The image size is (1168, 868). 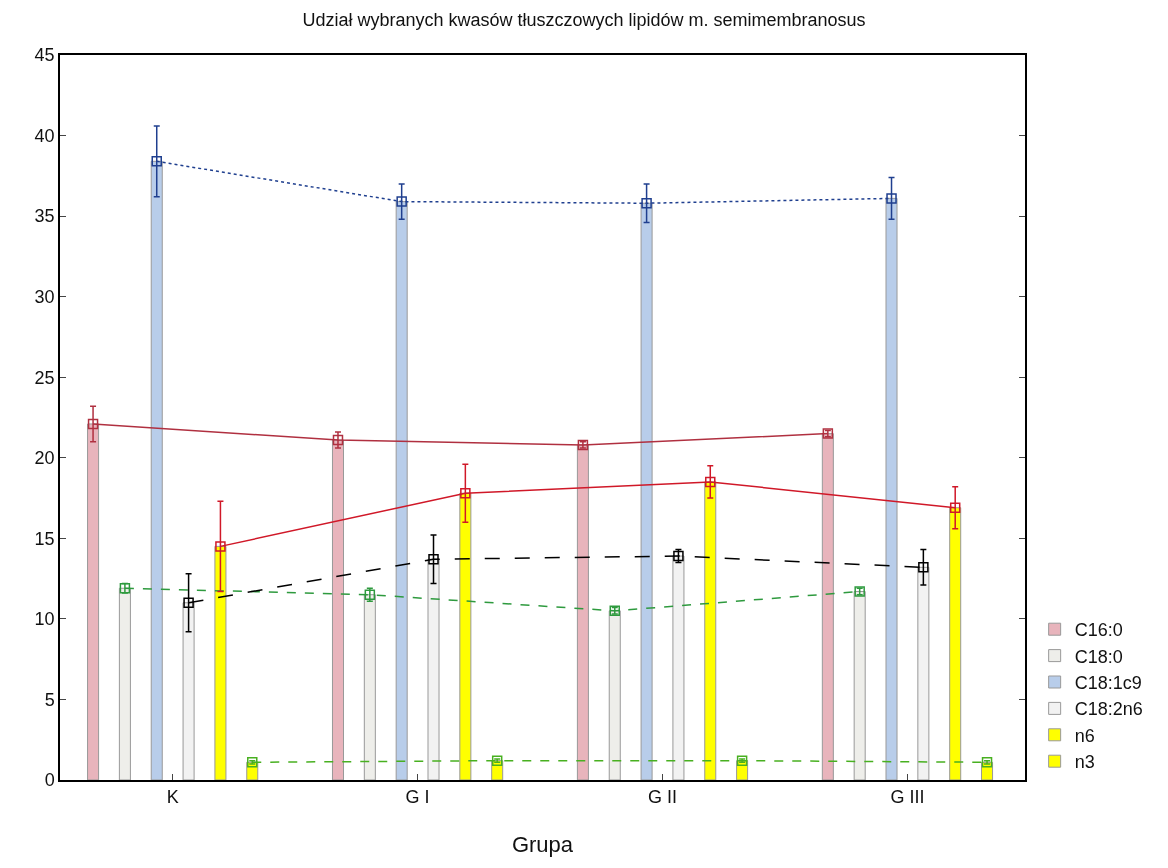 What do you see at coordinates (44, 619) in the screenshot?
I see `y-tick-label: 10` at bounding box center [44, 619].